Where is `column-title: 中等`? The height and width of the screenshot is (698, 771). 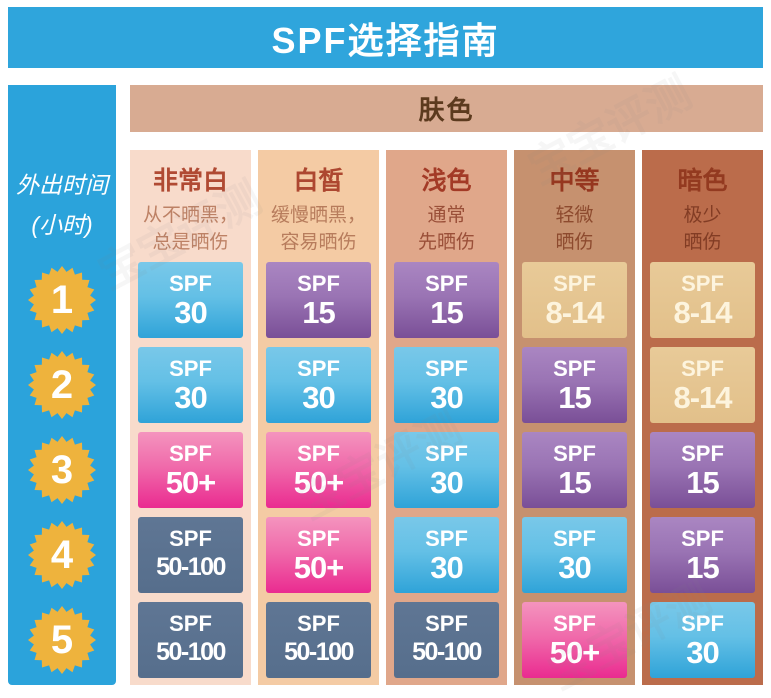 column-title: 中等 is located at coordinates (574, 181).